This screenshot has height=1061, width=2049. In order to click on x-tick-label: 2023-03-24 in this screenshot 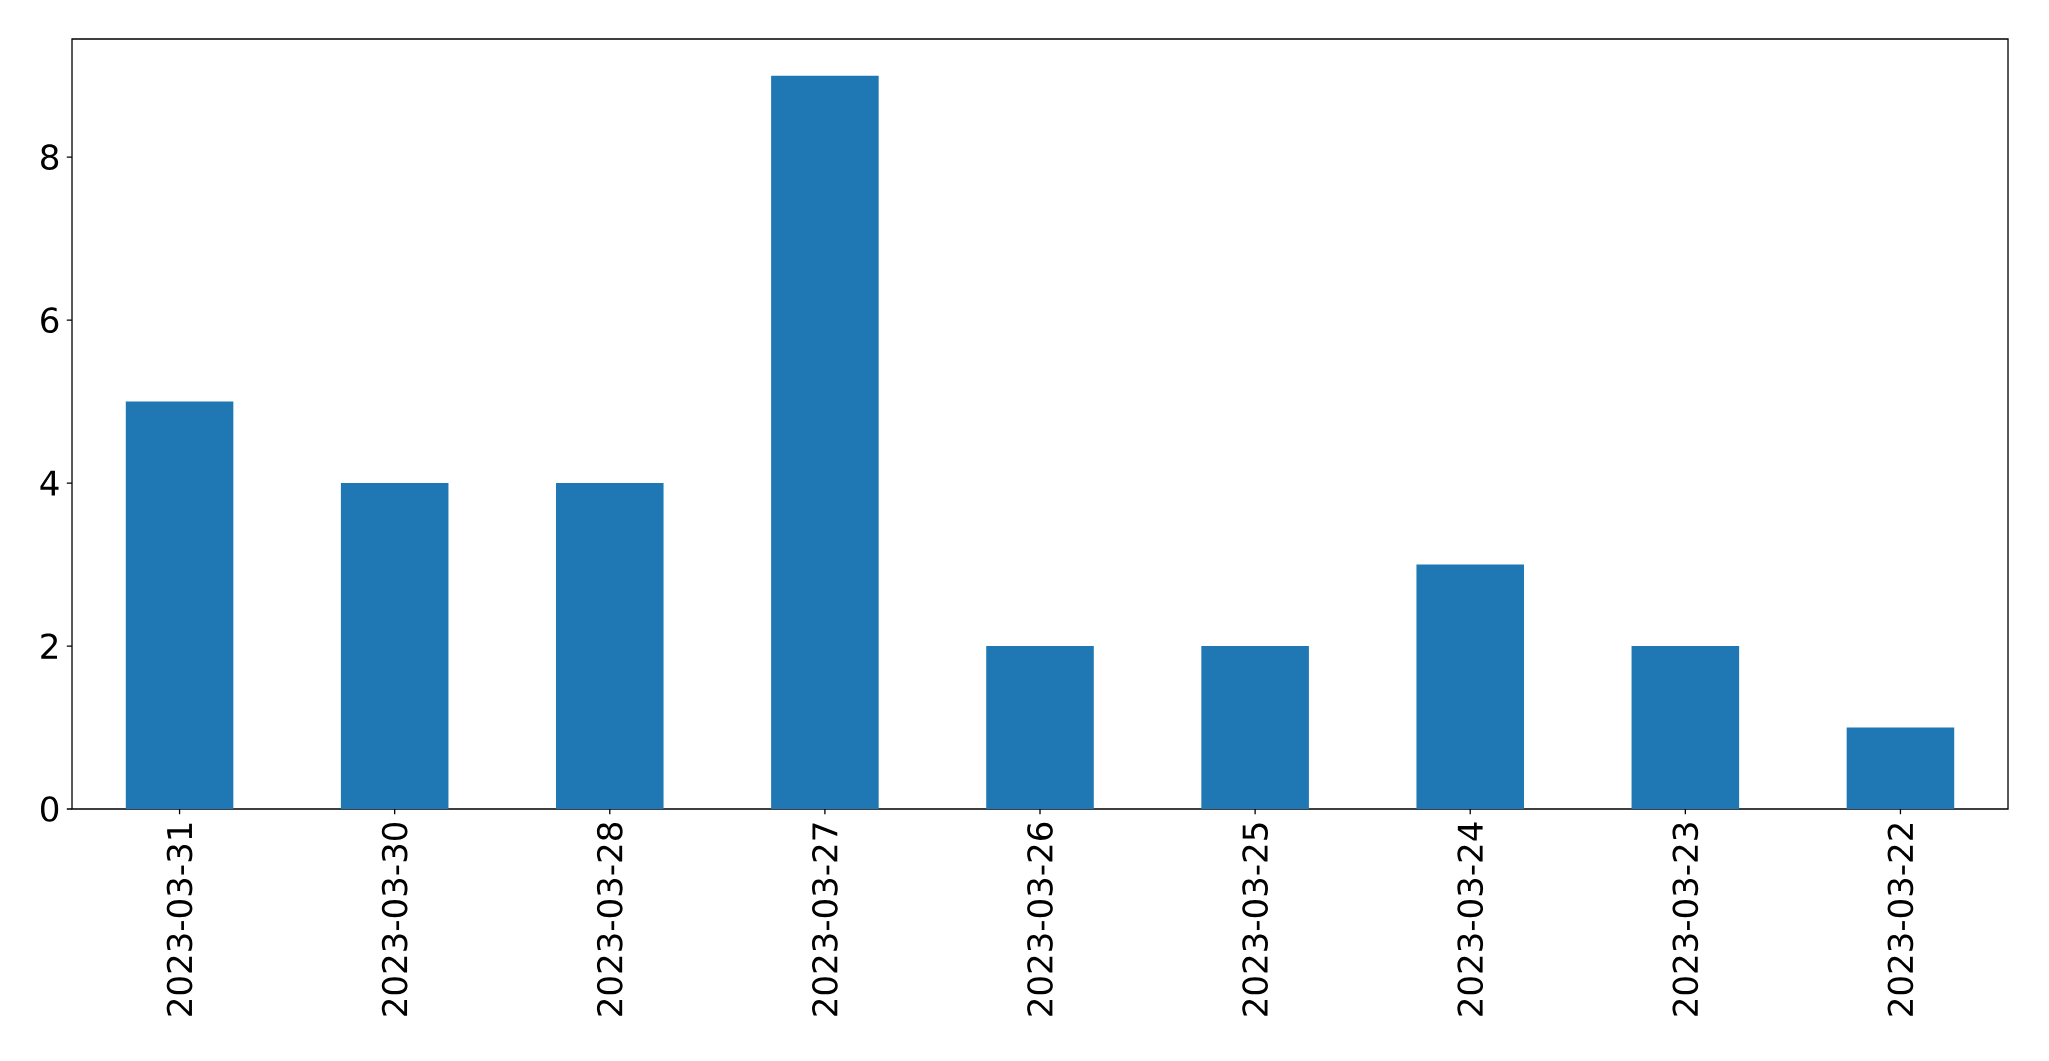, I will do `click(1470, 919)`.